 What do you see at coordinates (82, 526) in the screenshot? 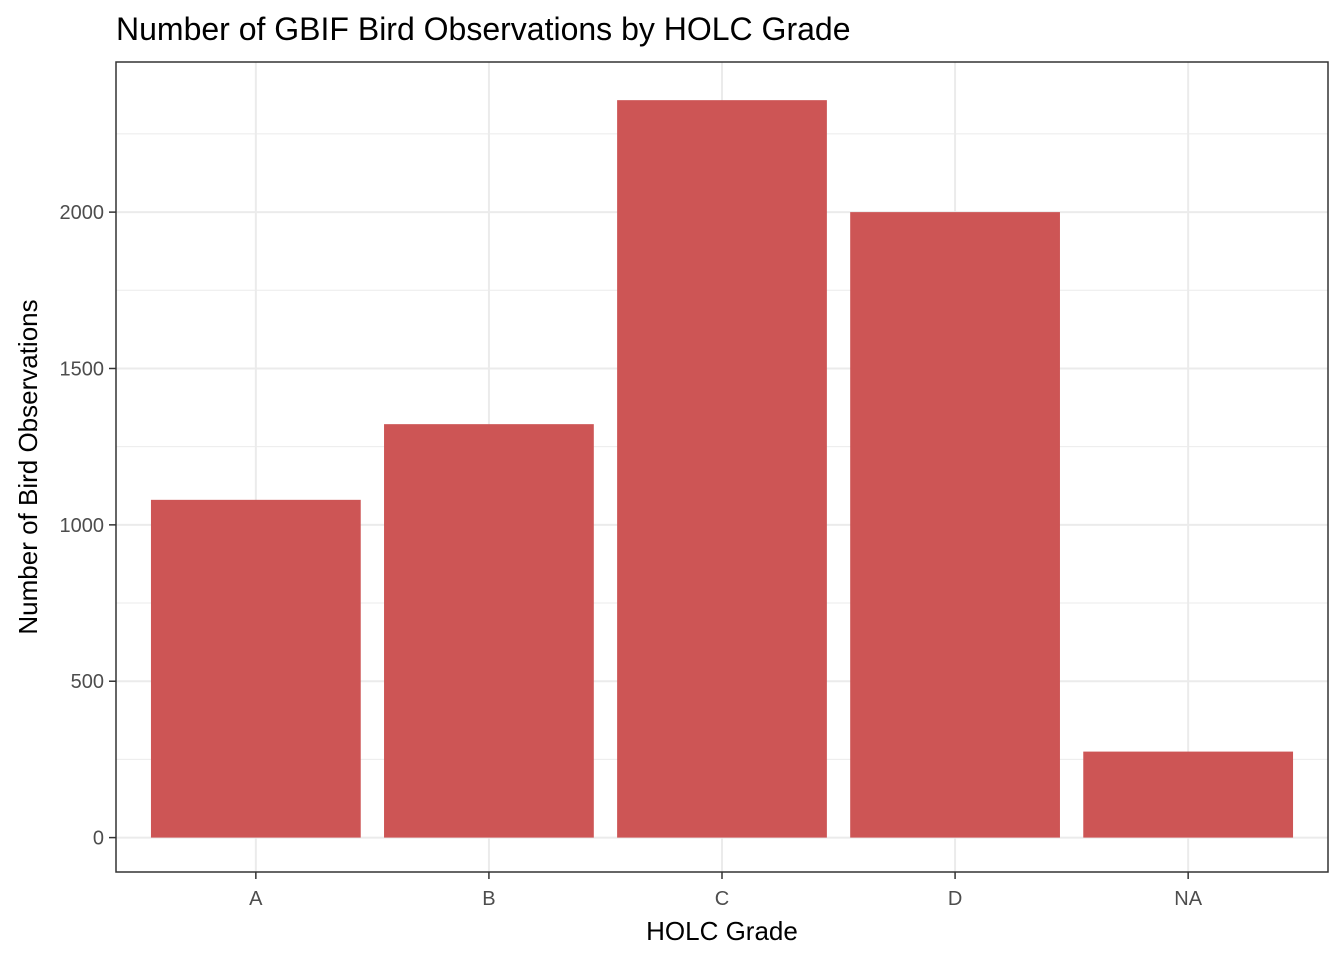
I see `y-tick-label: 1000` at bounding box center [82, 526].